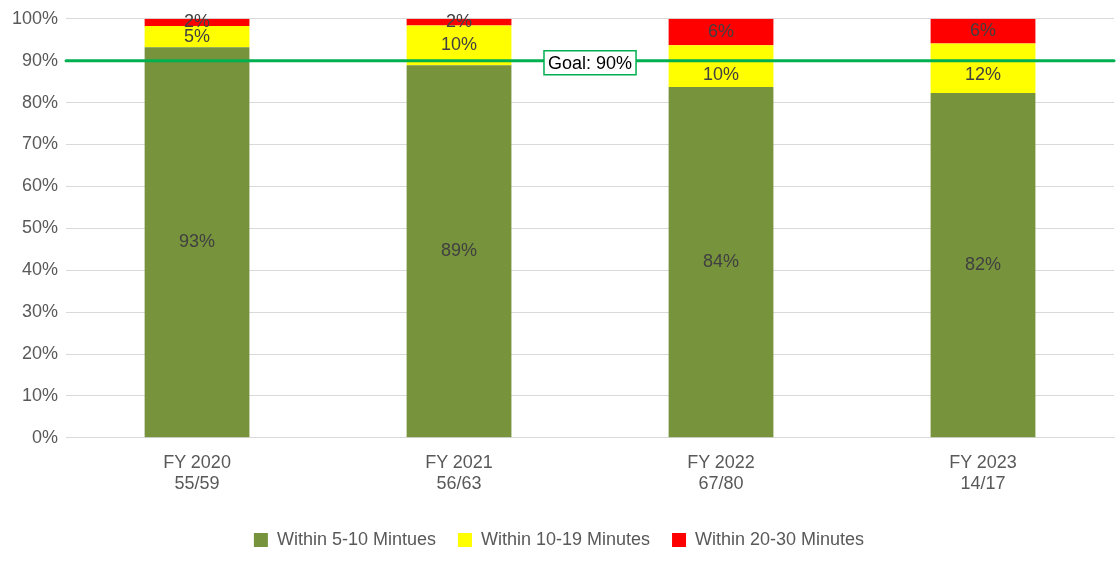 This screenshot has height=563, width=1120. I want to click on legend-label: Within 10-19 Minutes, so click(565, 538).